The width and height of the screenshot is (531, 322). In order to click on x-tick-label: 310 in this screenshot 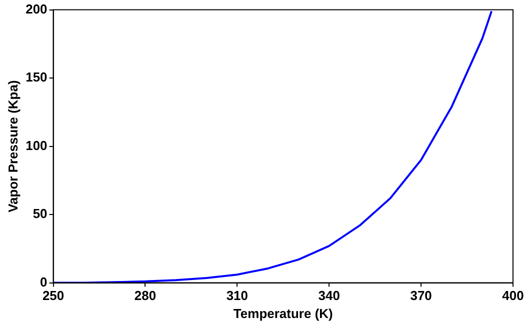, I will do `click(237, 296)`.